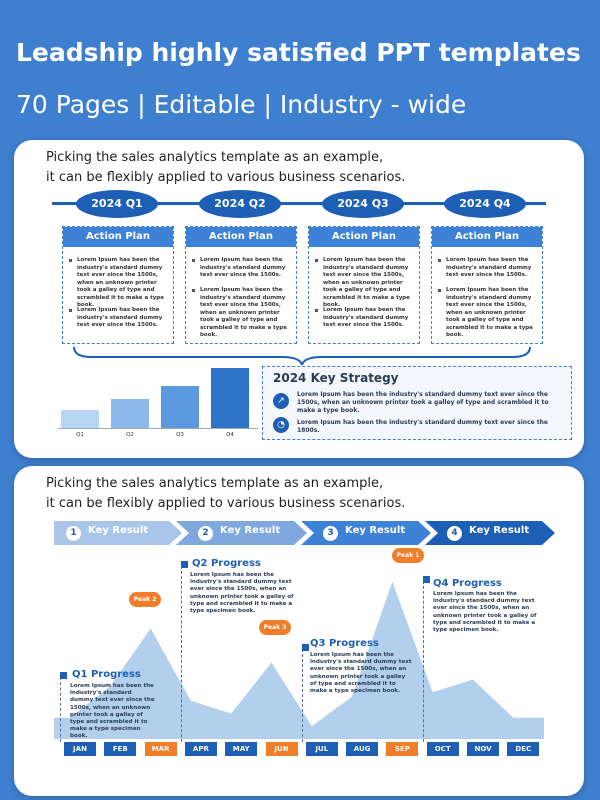  What do you see at coordinates (443, 749) in the screenshot?
I see `month-oct: OCT` at bounding box center [443, 749].